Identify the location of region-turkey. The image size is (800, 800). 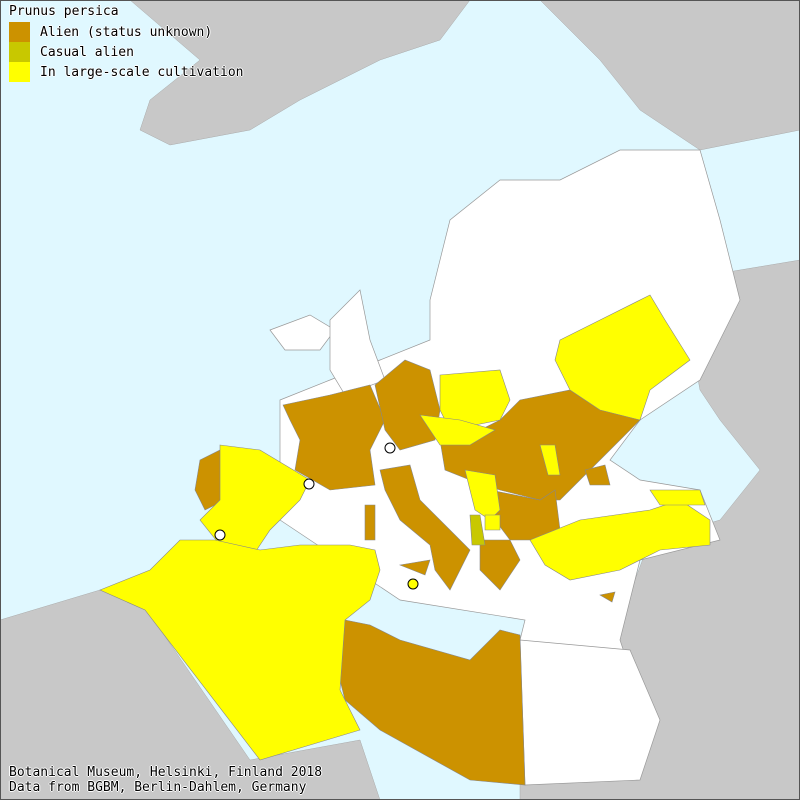
(620, 540).